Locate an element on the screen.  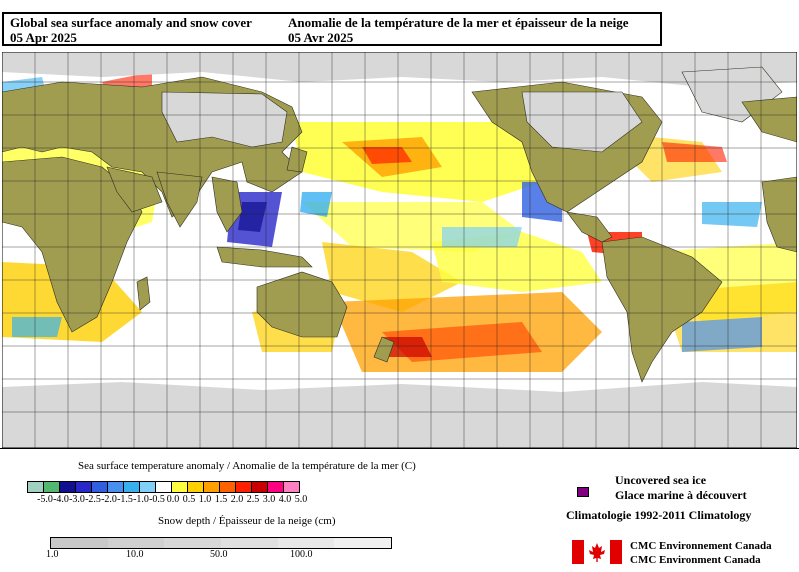
sst-scale-label: -4.0 is located at coordinates (61, 499).